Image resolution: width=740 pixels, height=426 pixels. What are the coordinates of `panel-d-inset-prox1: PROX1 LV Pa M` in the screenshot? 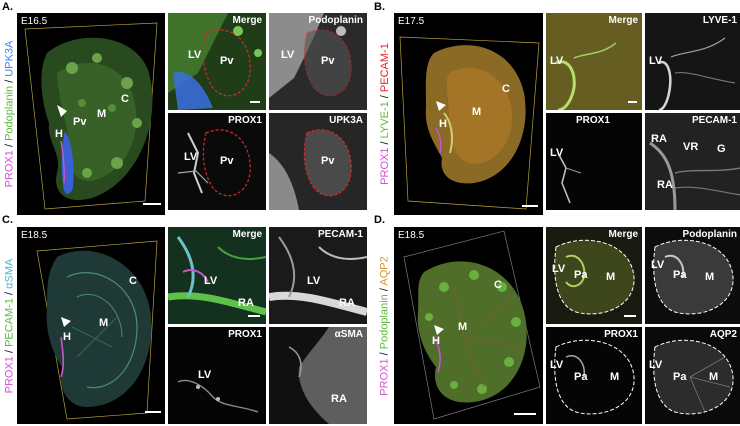 It's located at (594, 375).